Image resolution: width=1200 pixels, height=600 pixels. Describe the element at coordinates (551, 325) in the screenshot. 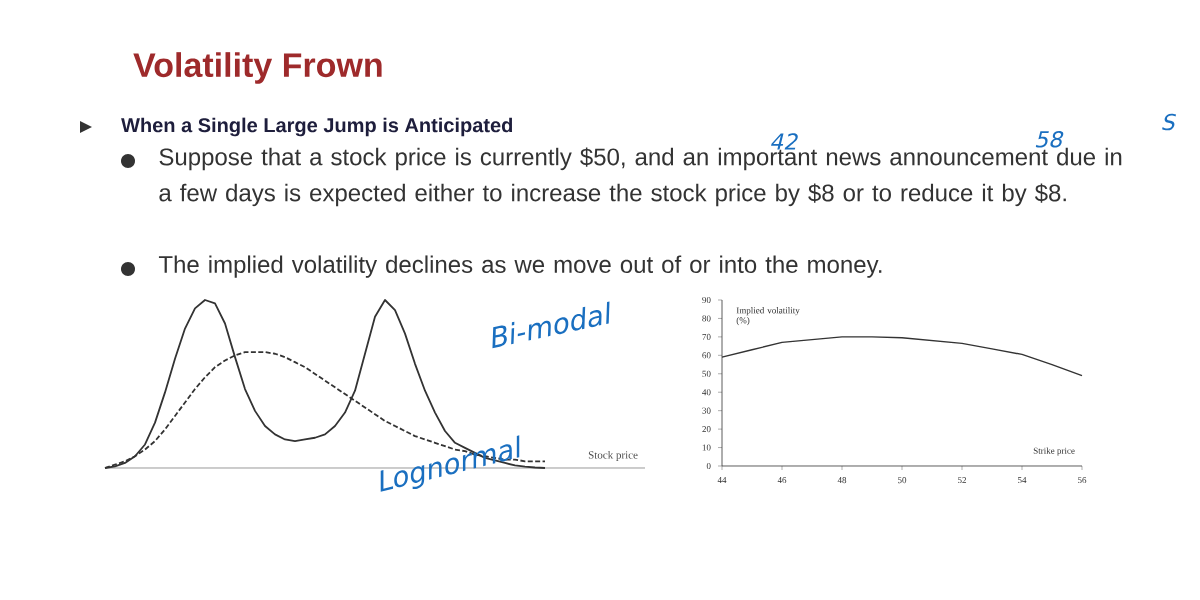

I see `annotation: Bi-modal` at that location.